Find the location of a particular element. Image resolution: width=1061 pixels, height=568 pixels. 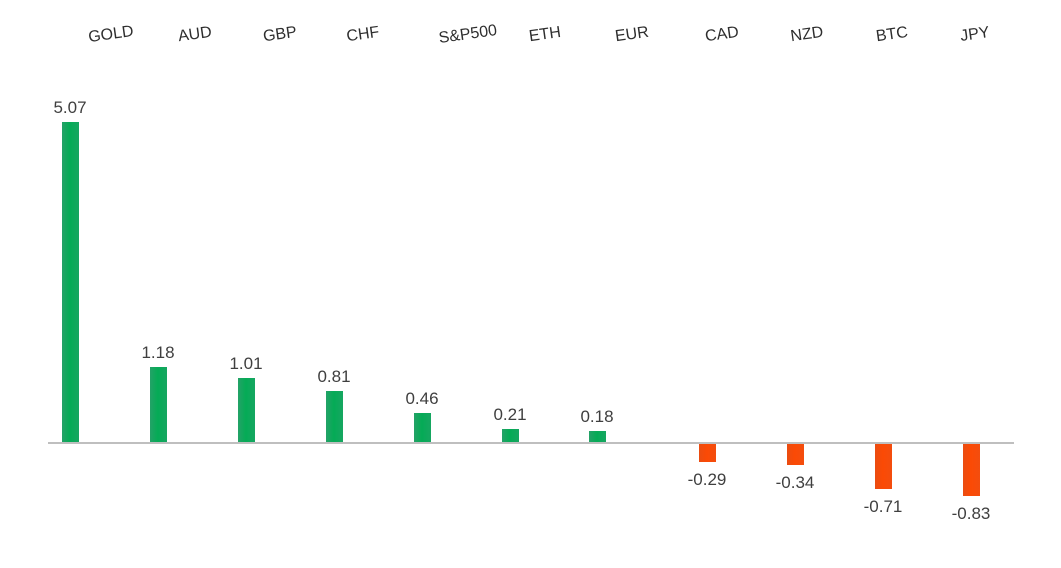

bar-chf is located at coordinates (334, 416).